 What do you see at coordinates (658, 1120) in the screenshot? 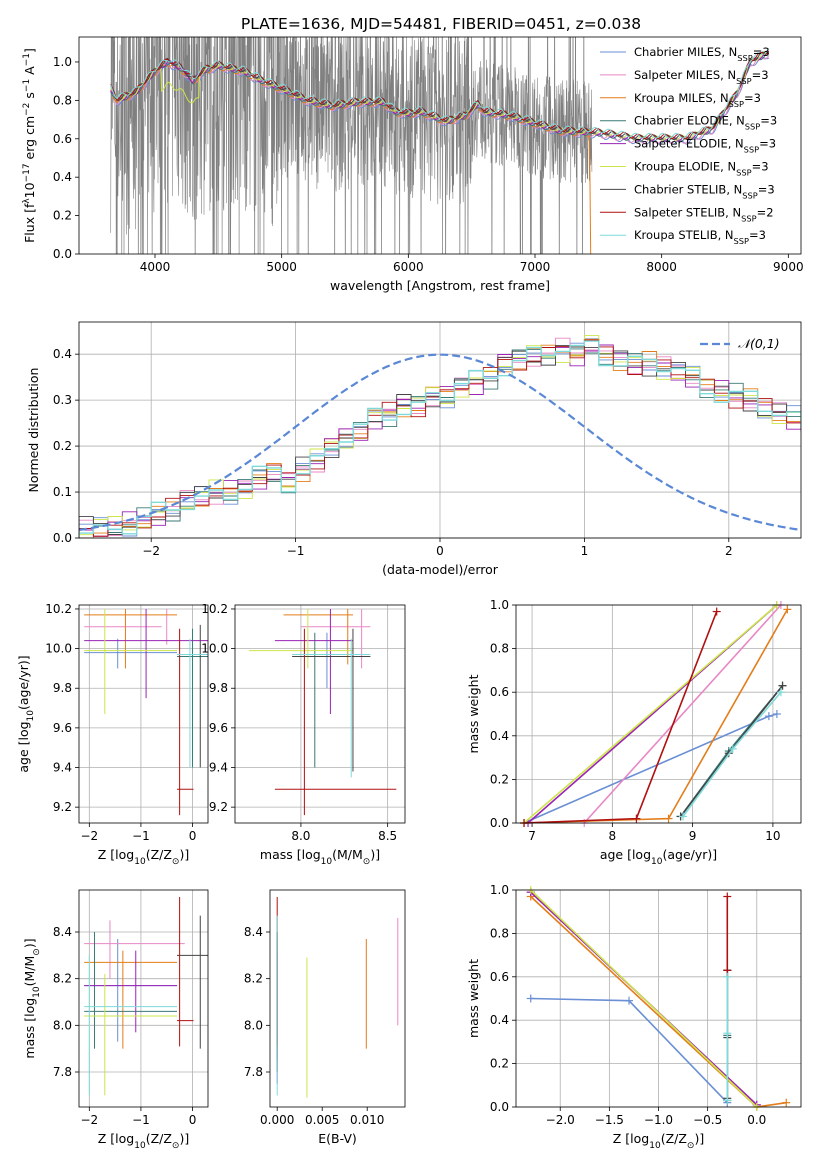
I see `x-tick-label: −1.0` at bounding box center [658, 1120].